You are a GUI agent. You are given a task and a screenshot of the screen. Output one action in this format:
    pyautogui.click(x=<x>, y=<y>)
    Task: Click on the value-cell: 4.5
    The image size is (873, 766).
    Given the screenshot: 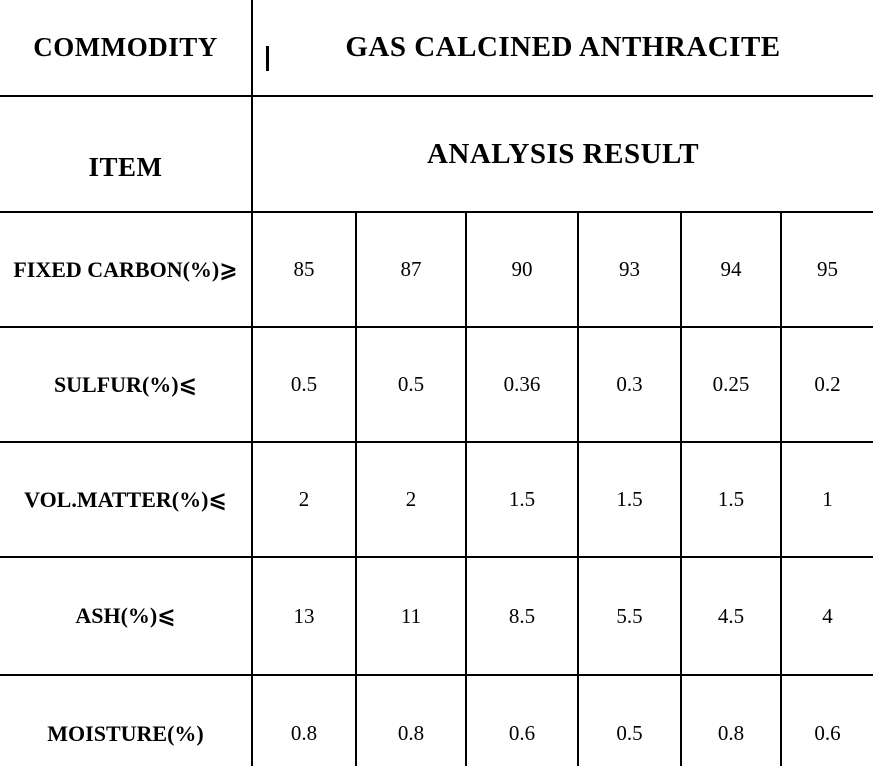 What is the action you would take?
    pyautogui.click(x=732, y=617)
    